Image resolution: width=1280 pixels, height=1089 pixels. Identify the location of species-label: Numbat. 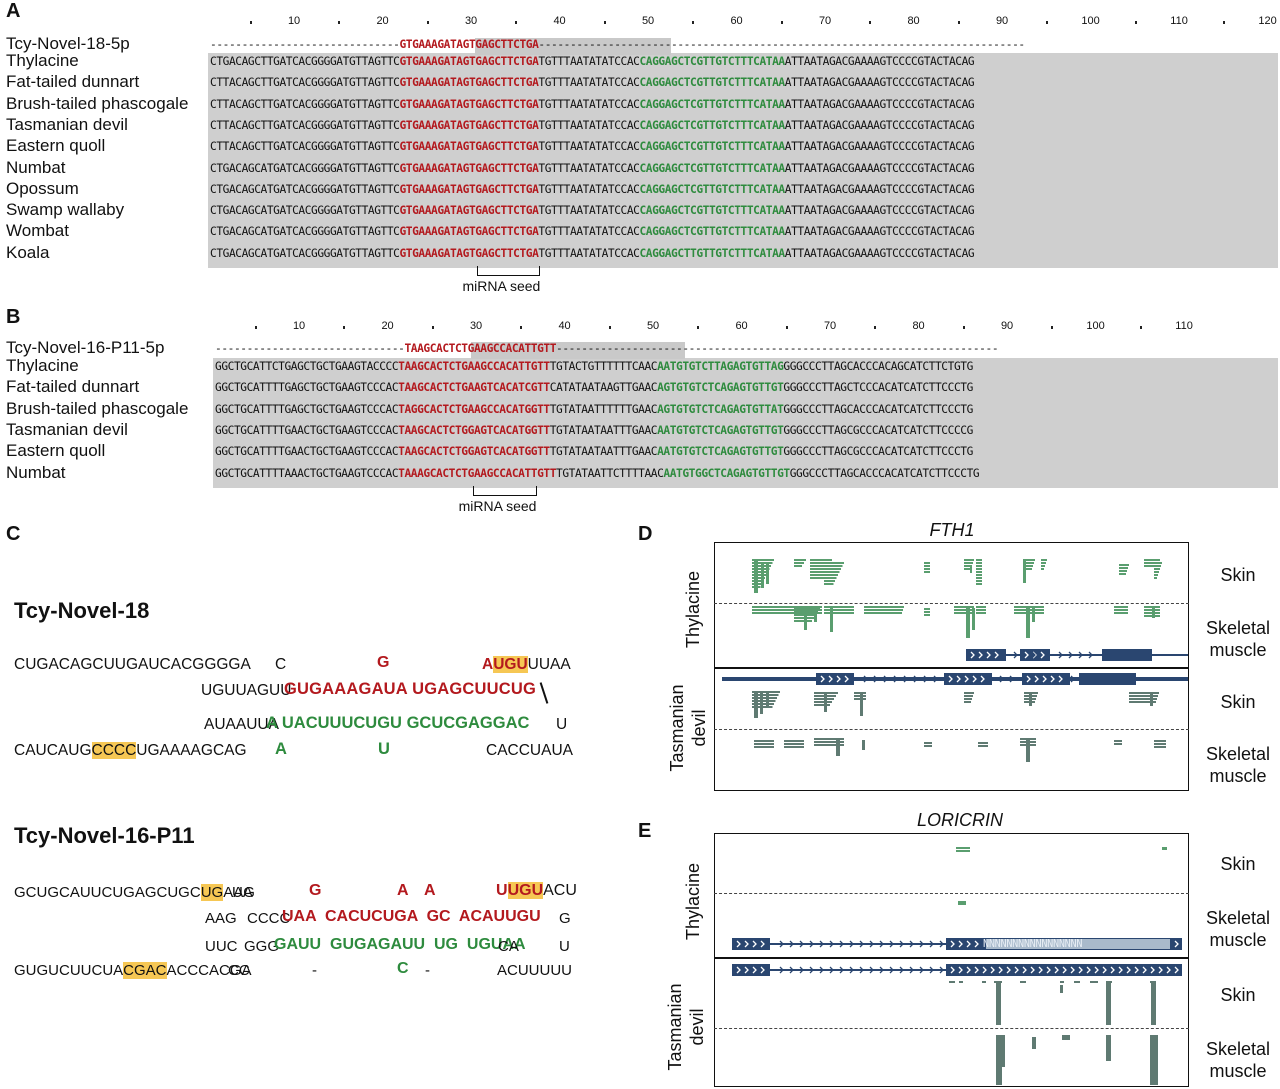
(36, 167).